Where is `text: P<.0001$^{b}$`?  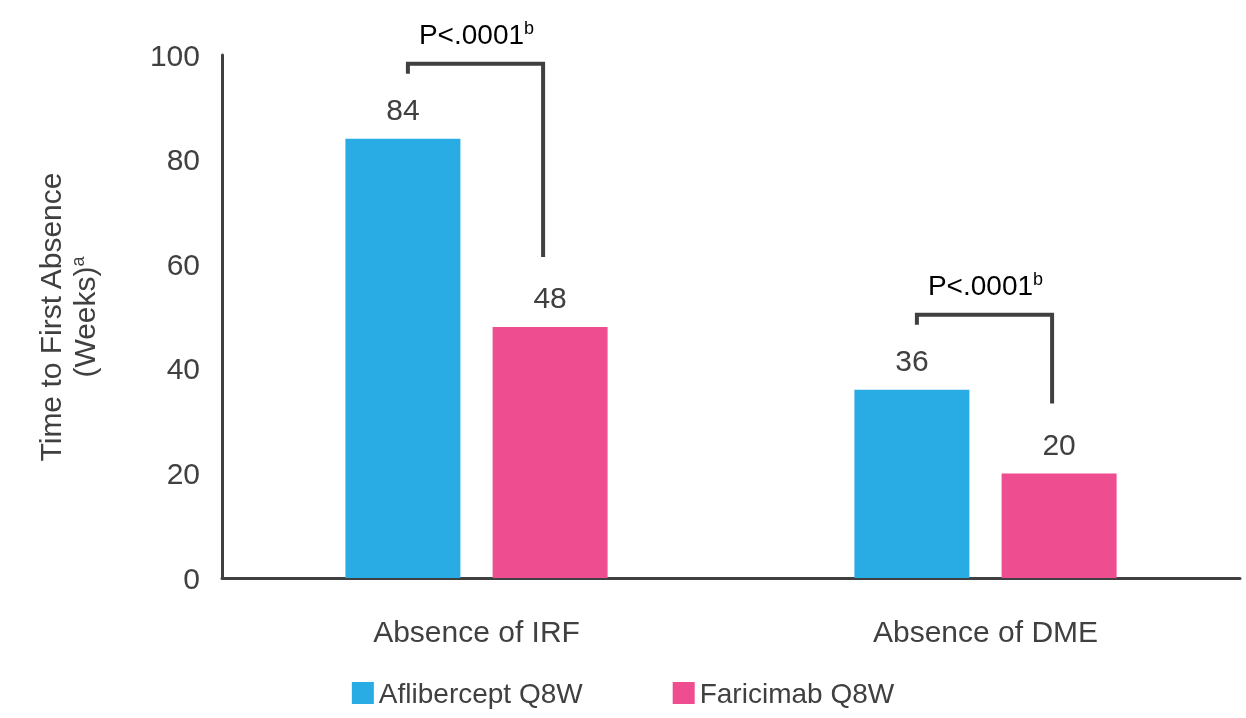 text: P<.0001$^{b}$ is located at coordinates (476, 34).